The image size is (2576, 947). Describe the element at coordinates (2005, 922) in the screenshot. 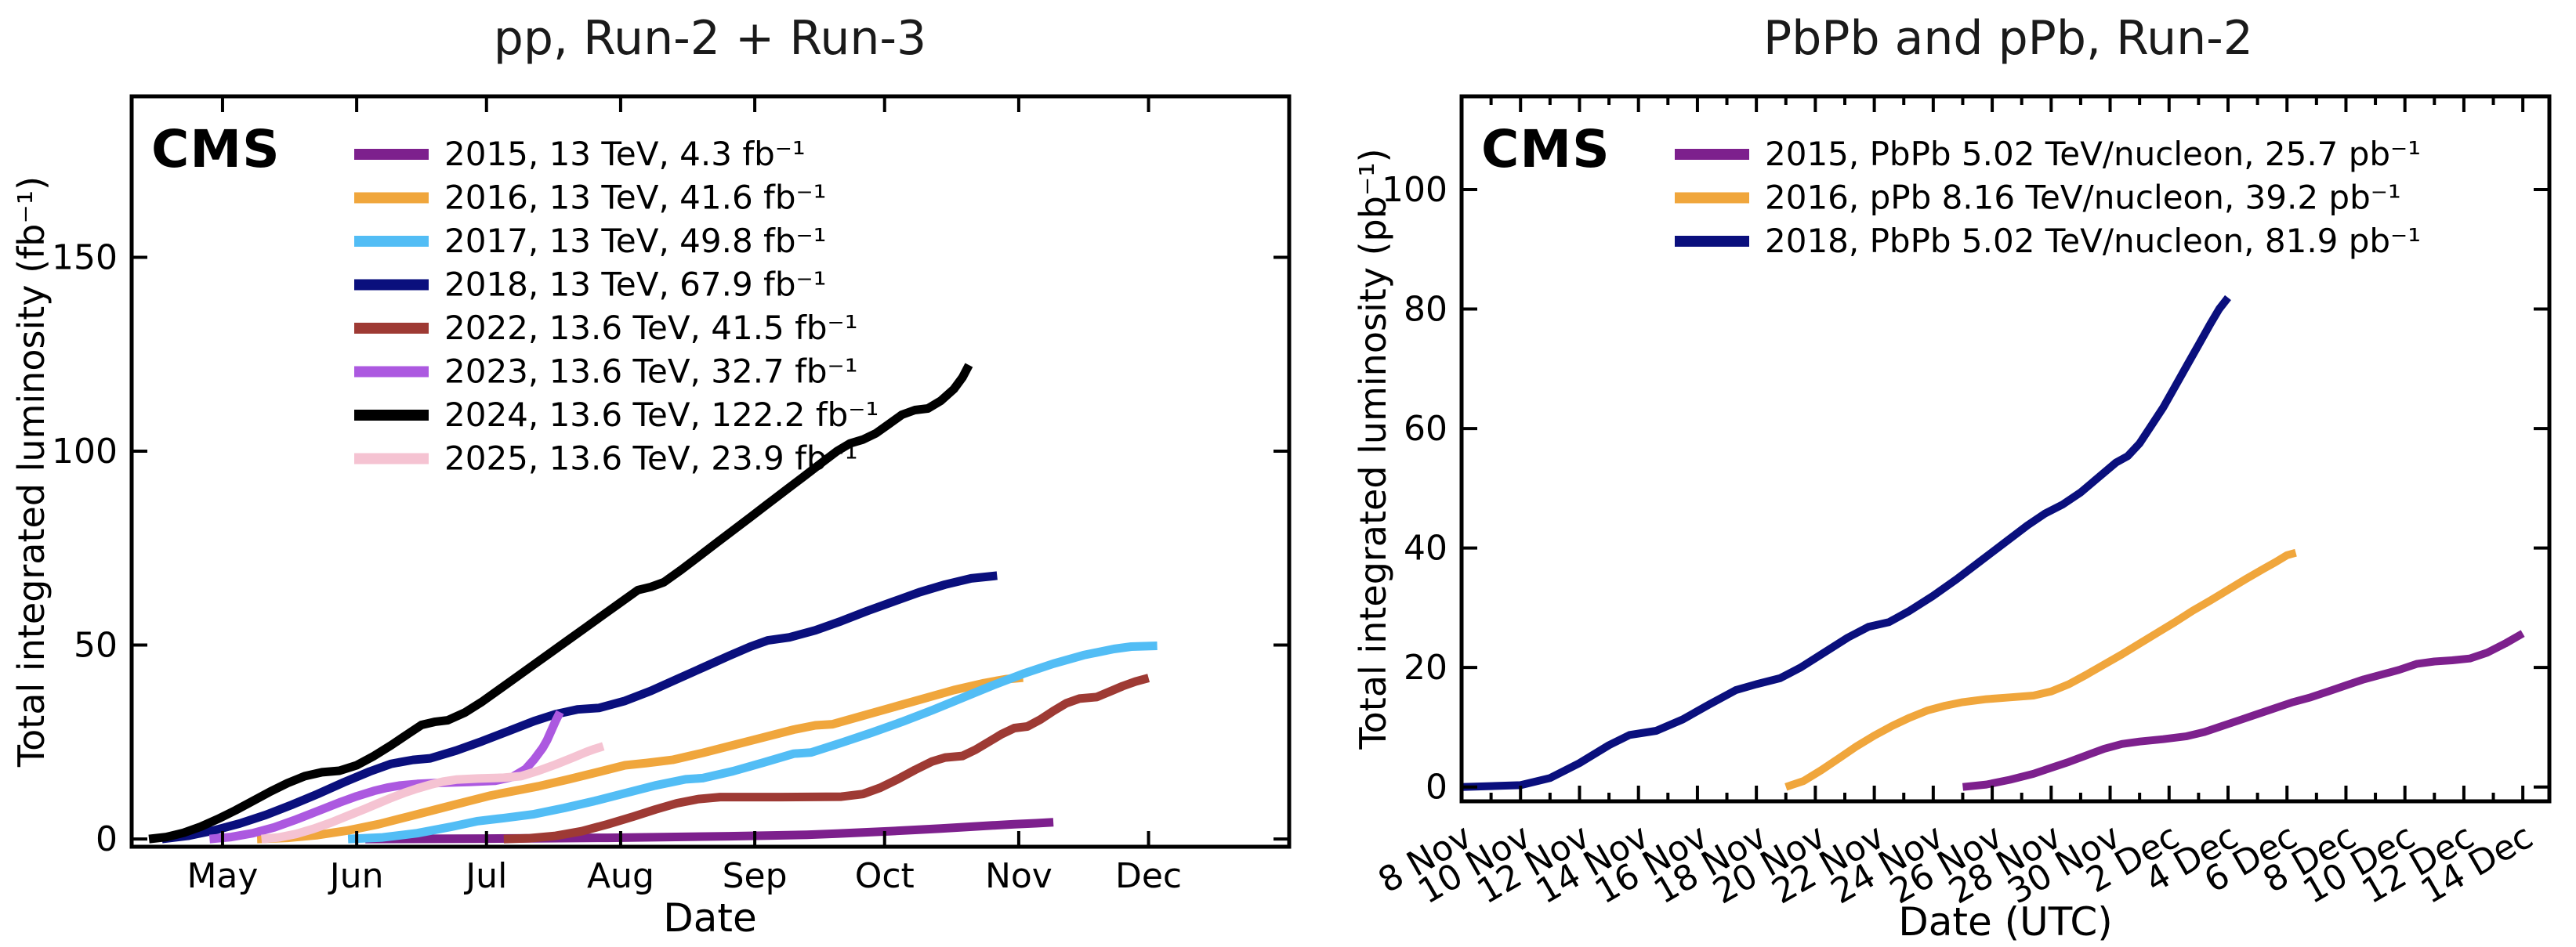

I see `pbpb-x-axis-label: Date (UTC)` at that location.